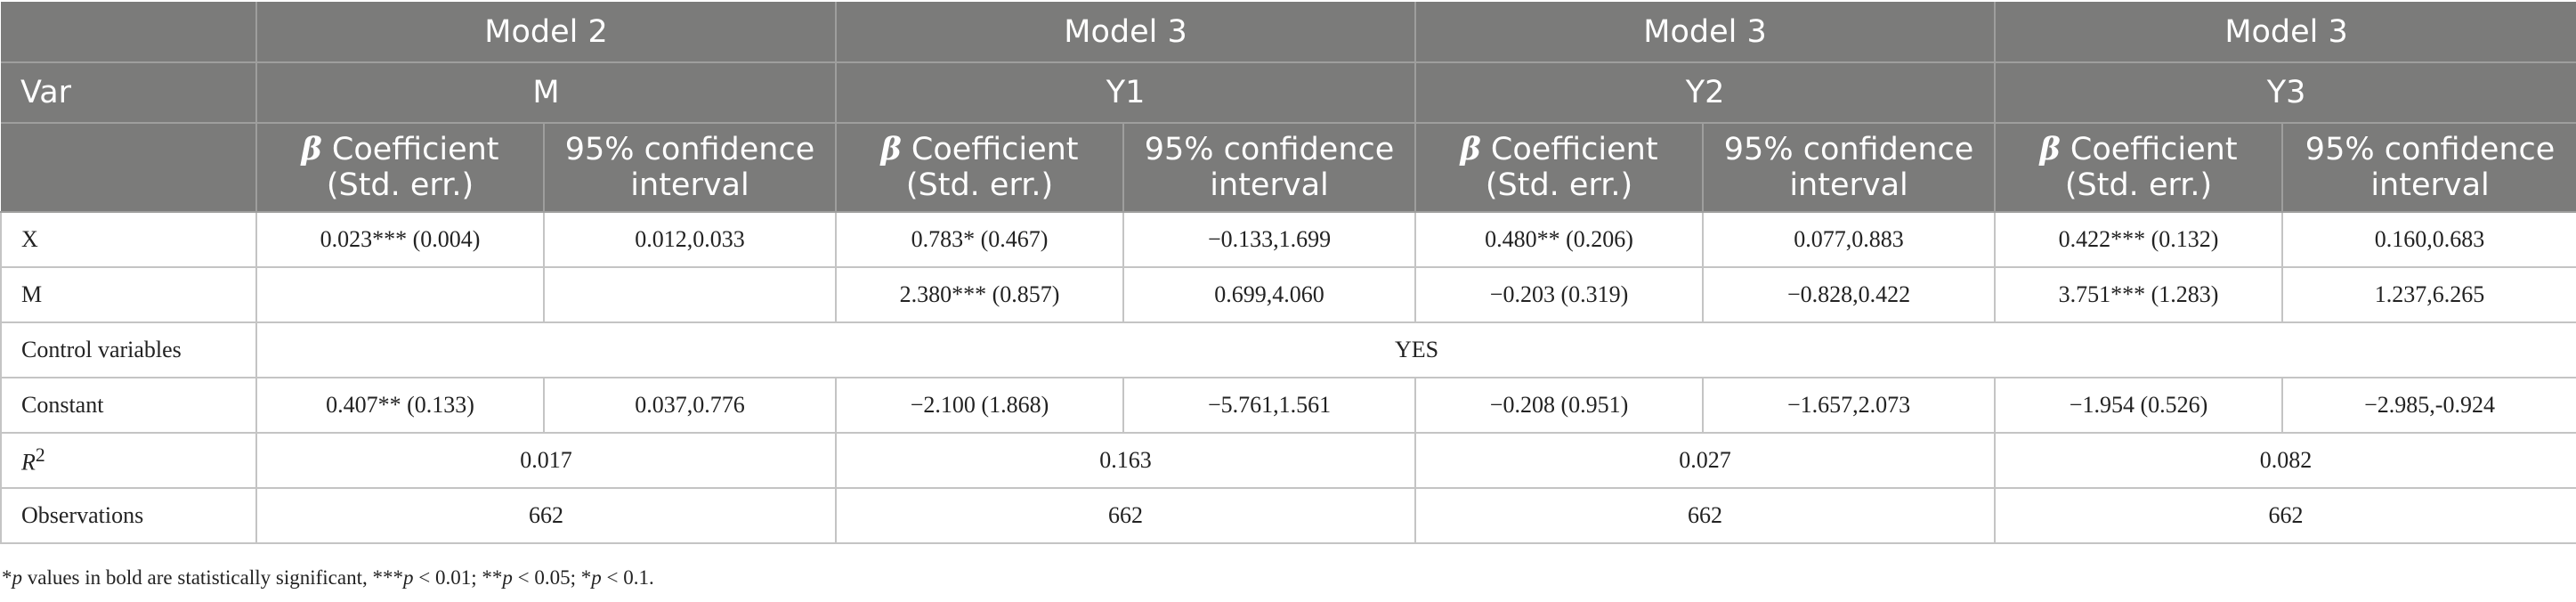 The width and height of the screenshot is (2576, 602). I want to click on row-label: Constant, so click(129, 406).